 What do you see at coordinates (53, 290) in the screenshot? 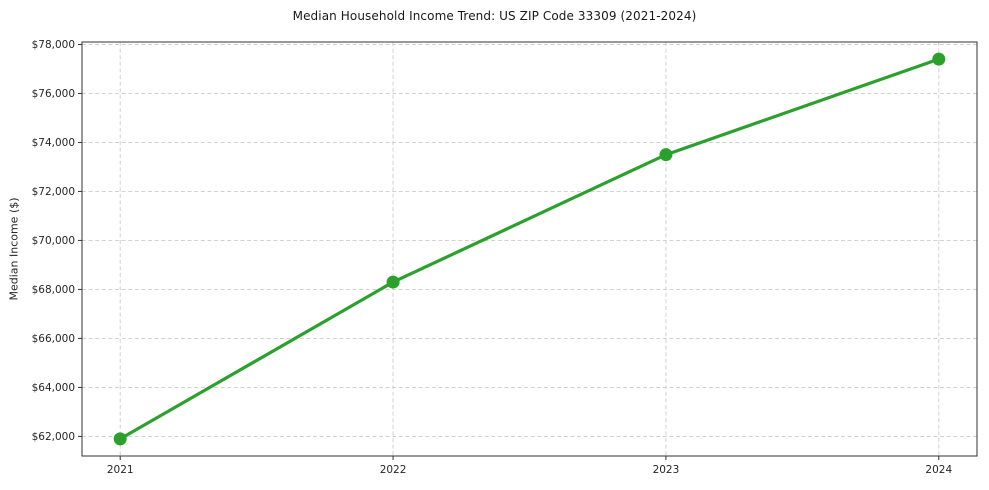
I see `y-tick-label: $68,000` at bounding box center [53, 290].